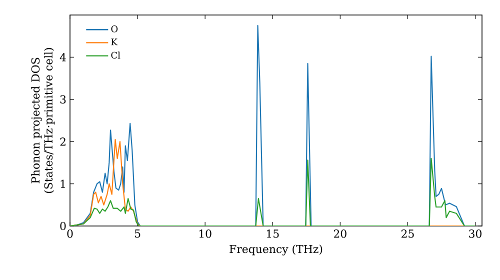 The height and width of the screenshot is (280, 500). What do you see at coordinates (114, 42) in the screenshot?
I see `legend-label: K` at bounding box center [114, 42].